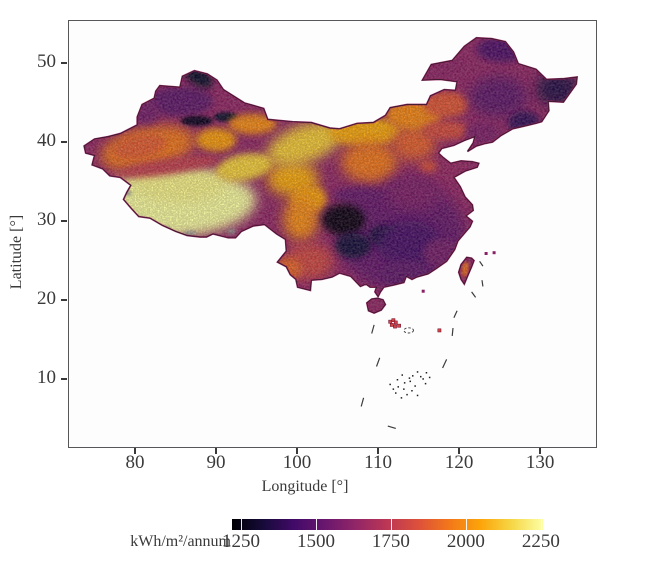 Image resolution: width=646 pixels, height=569 pixels. I want to click on y-tick-label: 50, so click(46, 61).